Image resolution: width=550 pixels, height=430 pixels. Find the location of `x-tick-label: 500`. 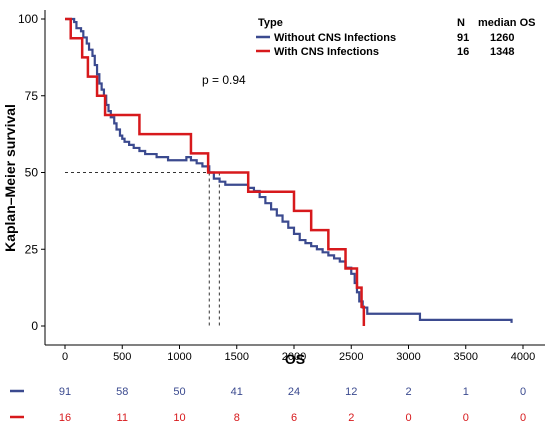

x-tick-label: 500 is located at coordinates (122, 357).